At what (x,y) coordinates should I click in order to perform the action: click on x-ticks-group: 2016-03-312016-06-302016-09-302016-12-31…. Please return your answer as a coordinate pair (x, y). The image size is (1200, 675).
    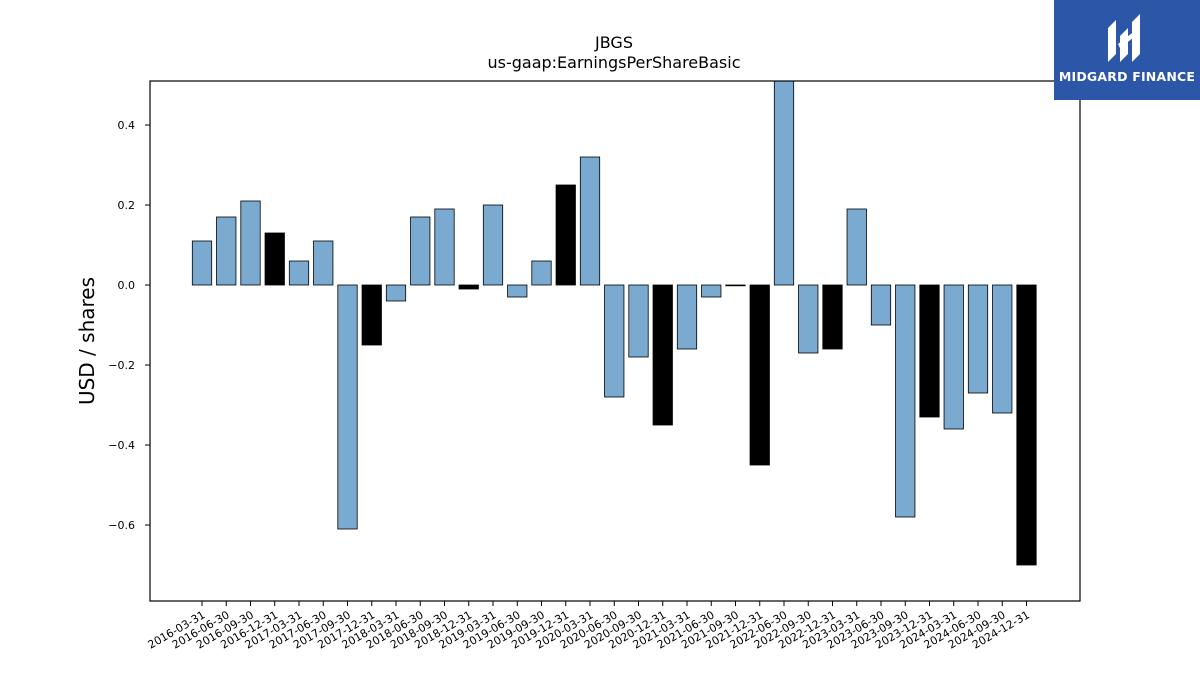
    Looking at the image, I should click on (589, 626).